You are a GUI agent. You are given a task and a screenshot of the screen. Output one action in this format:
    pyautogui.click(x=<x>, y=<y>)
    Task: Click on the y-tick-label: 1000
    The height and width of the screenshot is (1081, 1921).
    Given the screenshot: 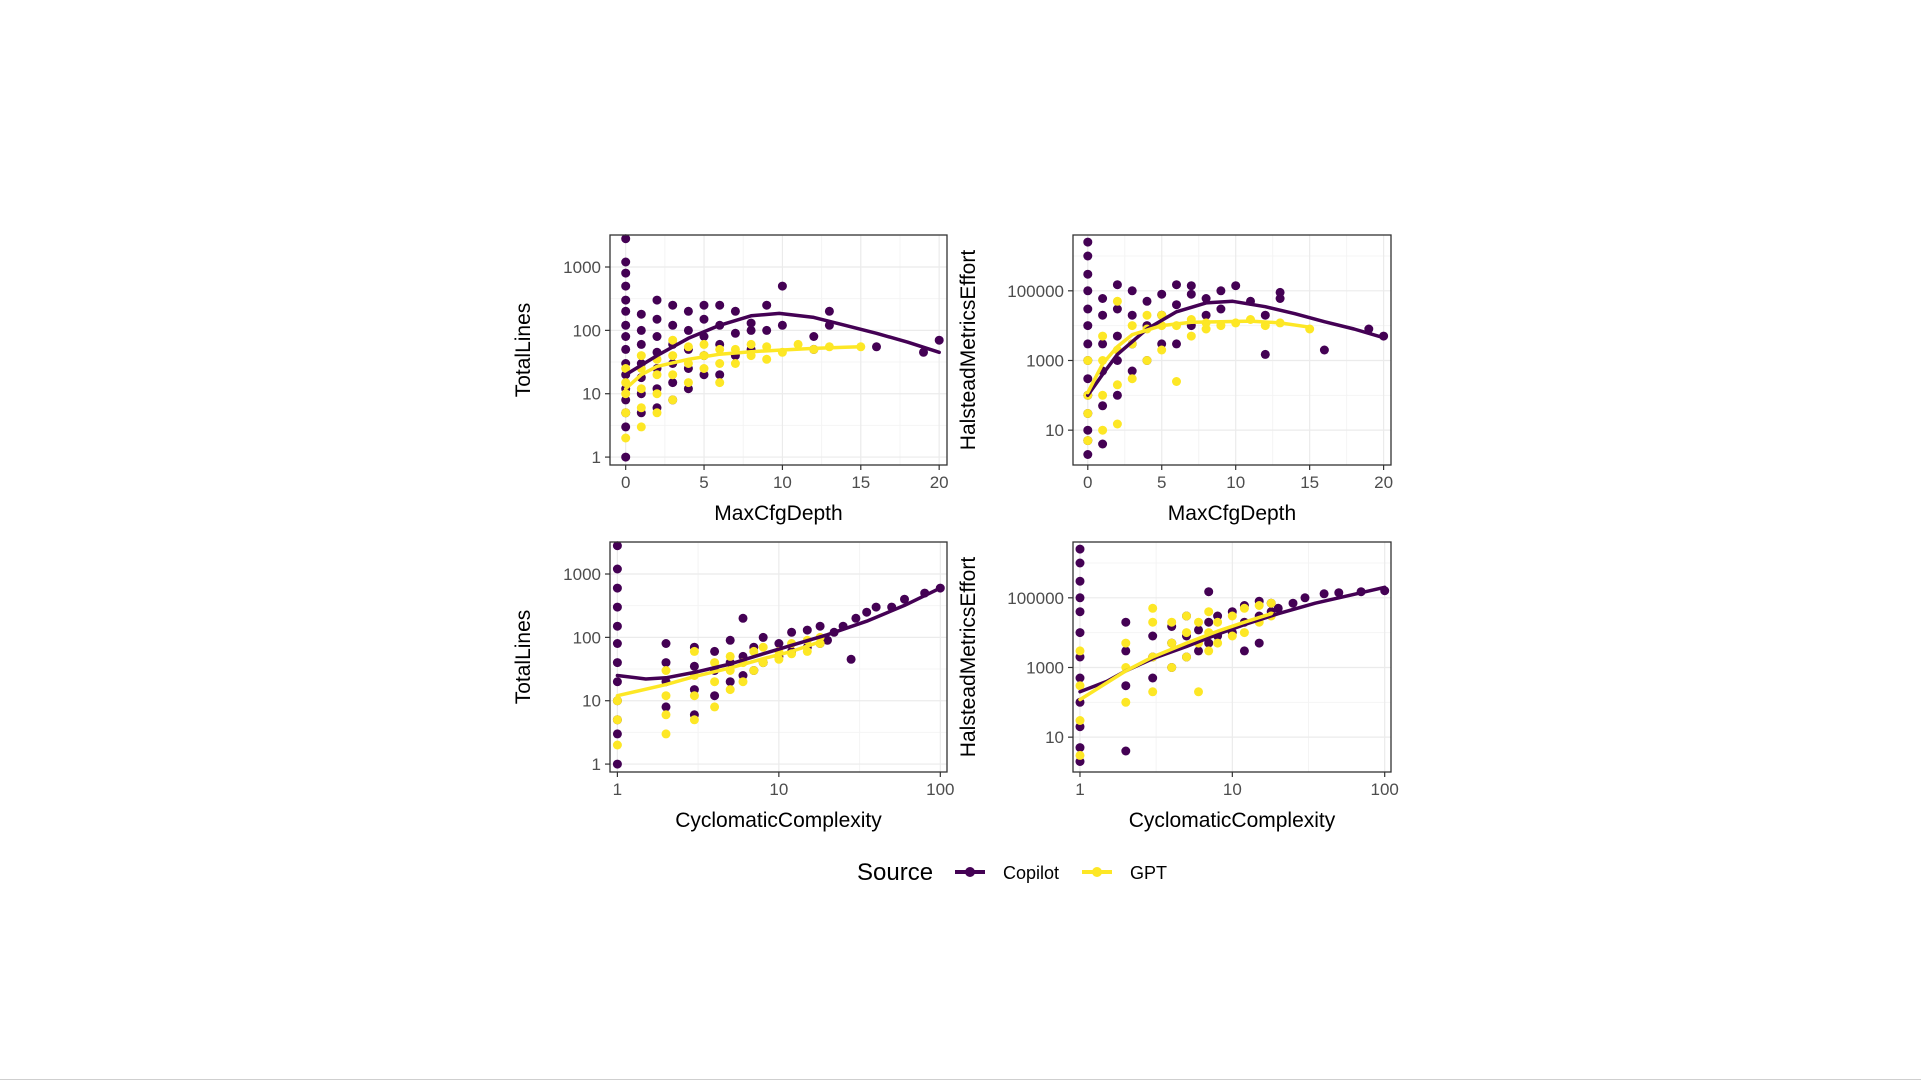 What is the action you would take?
    pyautogui.click(x=1045, y=667)
    